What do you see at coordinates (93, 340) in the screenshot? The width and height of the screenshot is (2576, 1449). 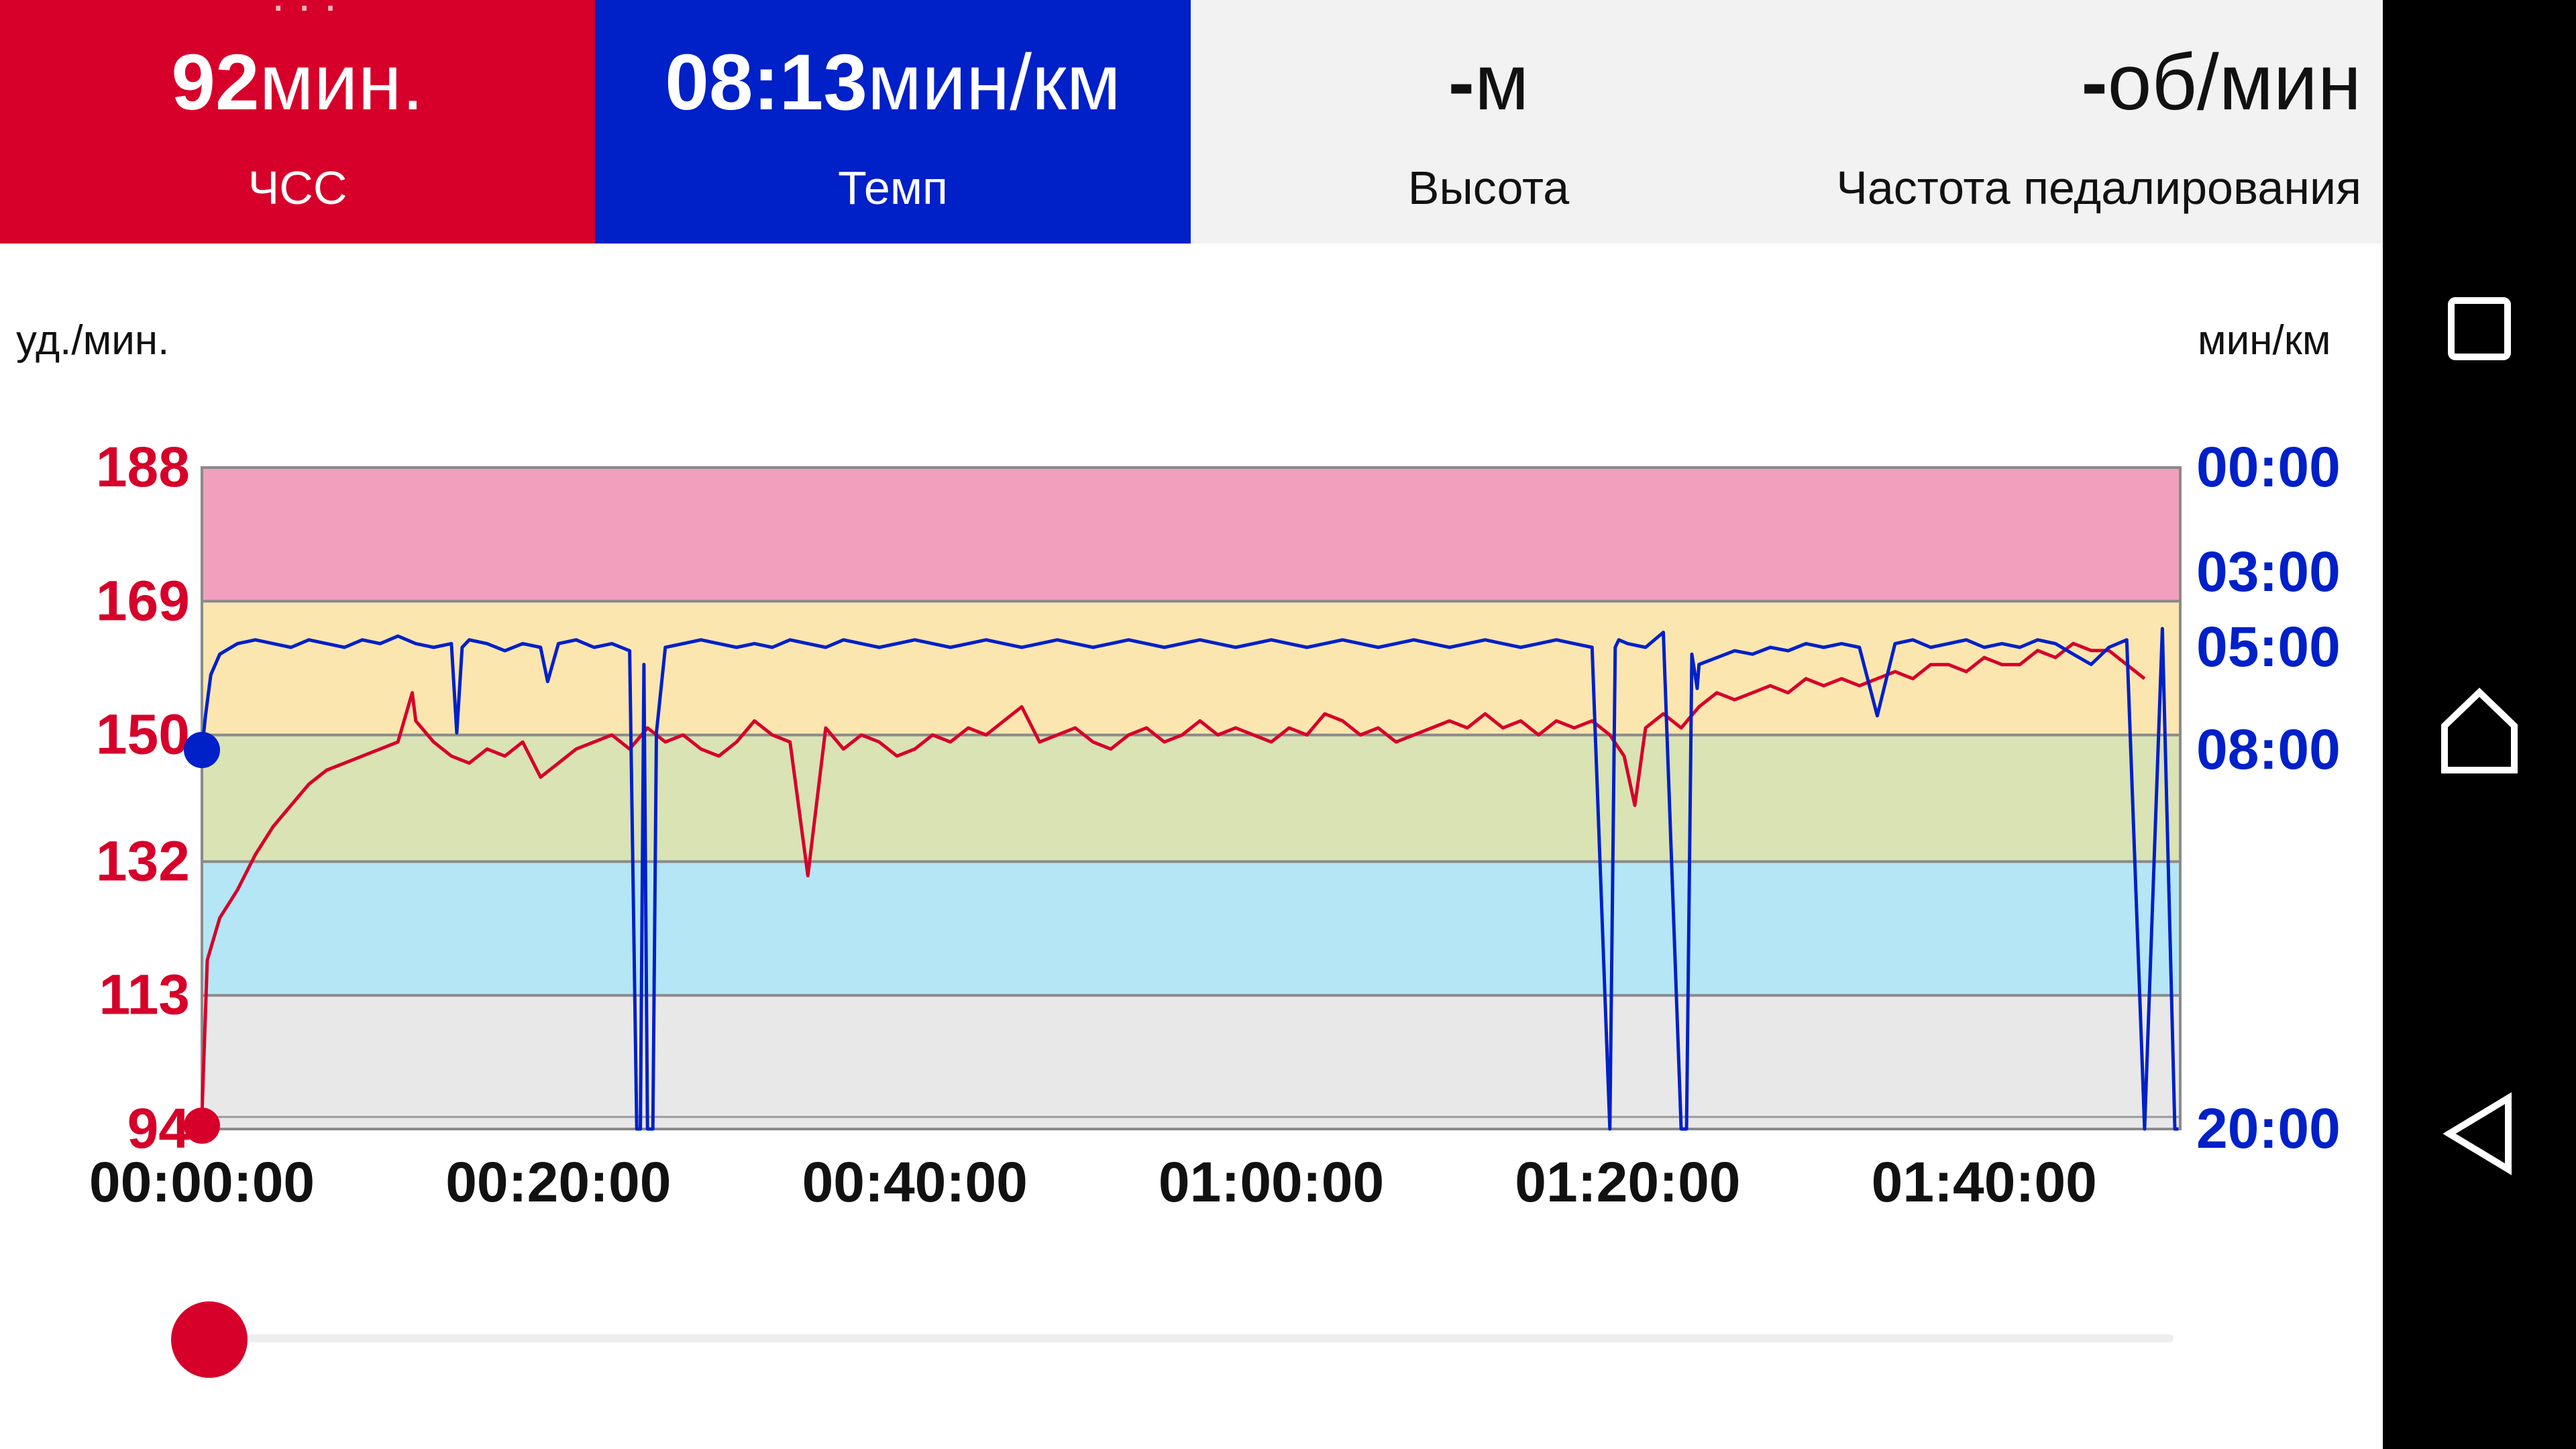 I see `heart-rate-unit-label: уд./мин.` at bounding box center [93, 340].